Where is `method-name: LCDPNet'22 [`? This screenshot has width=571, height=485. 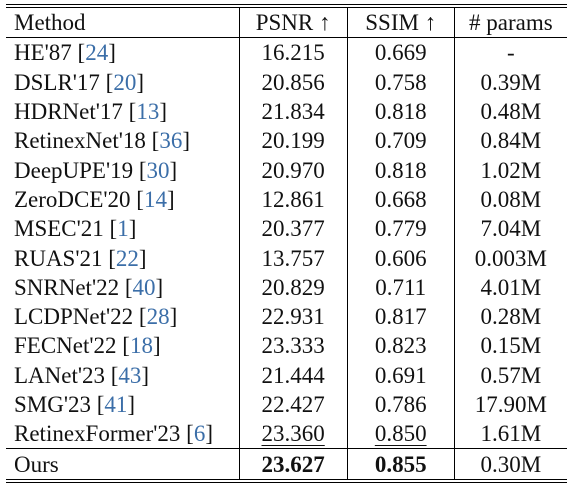
method-name: LCDPNet'22 [ is located at coordinates (80, 317).